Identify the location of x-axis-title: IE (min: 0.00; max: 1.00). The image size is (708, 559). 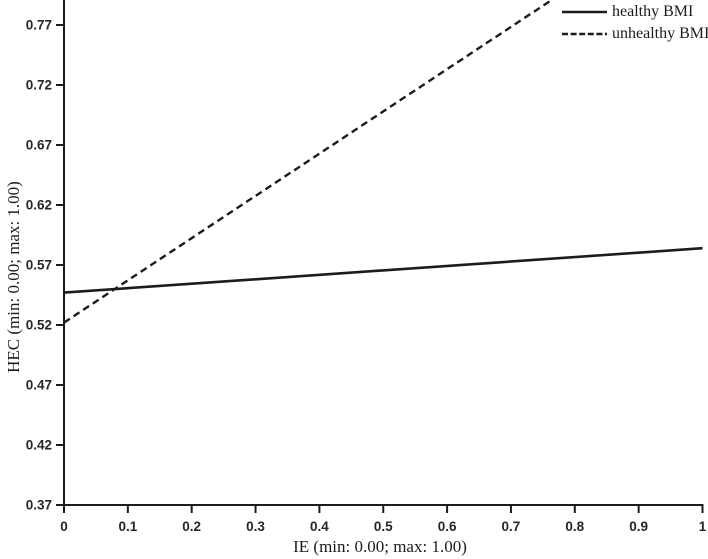
(380, 546).